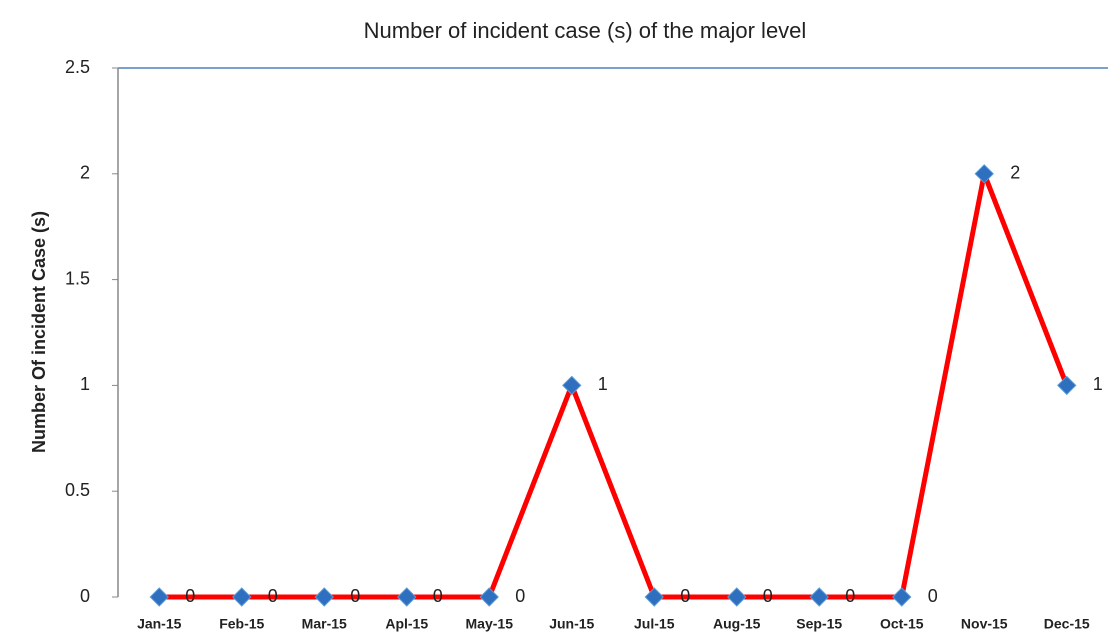  Describe the element at coordinates (77, 67) in the screenshot. I see `y-tick-label: 2.5` at that location.